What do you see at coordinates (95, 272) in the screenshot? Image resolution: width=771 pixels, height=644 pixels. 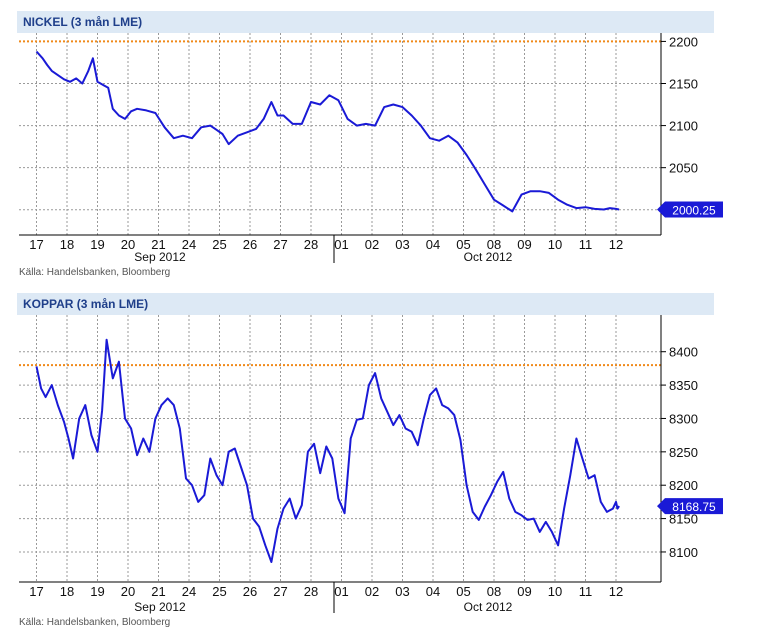 I see `nickel-source: Källa: Handelsbanken, Bloomberg` at bounding box center [95, 272].